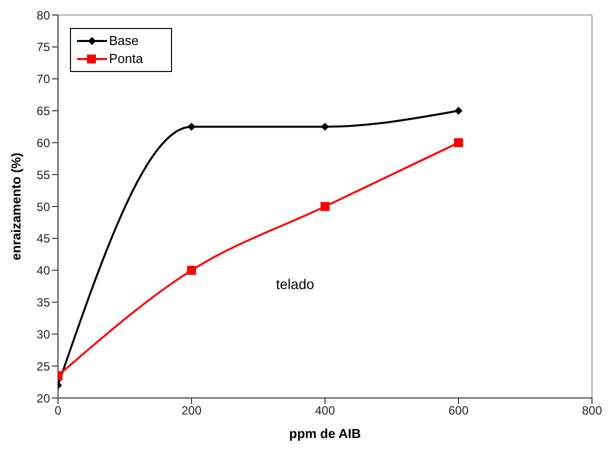 The image size is (610, 456). I want to click on annotation: telado, so click(295, 284).